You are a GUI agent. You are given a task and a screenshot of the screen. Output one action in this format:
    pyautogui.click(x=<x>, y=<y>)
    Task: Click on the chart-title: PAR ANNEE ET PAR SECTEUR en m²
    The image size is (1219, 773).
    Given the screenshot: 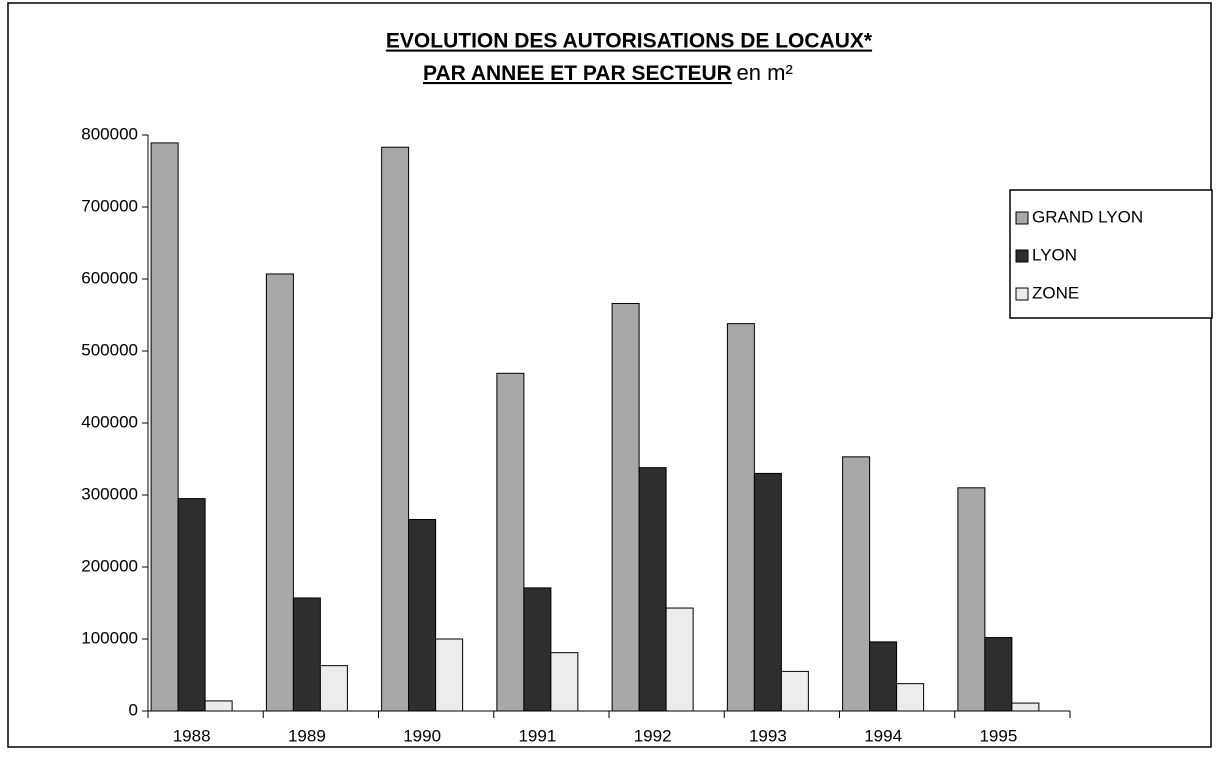 What is the action you would take?
    pyautogui.click(x=608, y=72)
    